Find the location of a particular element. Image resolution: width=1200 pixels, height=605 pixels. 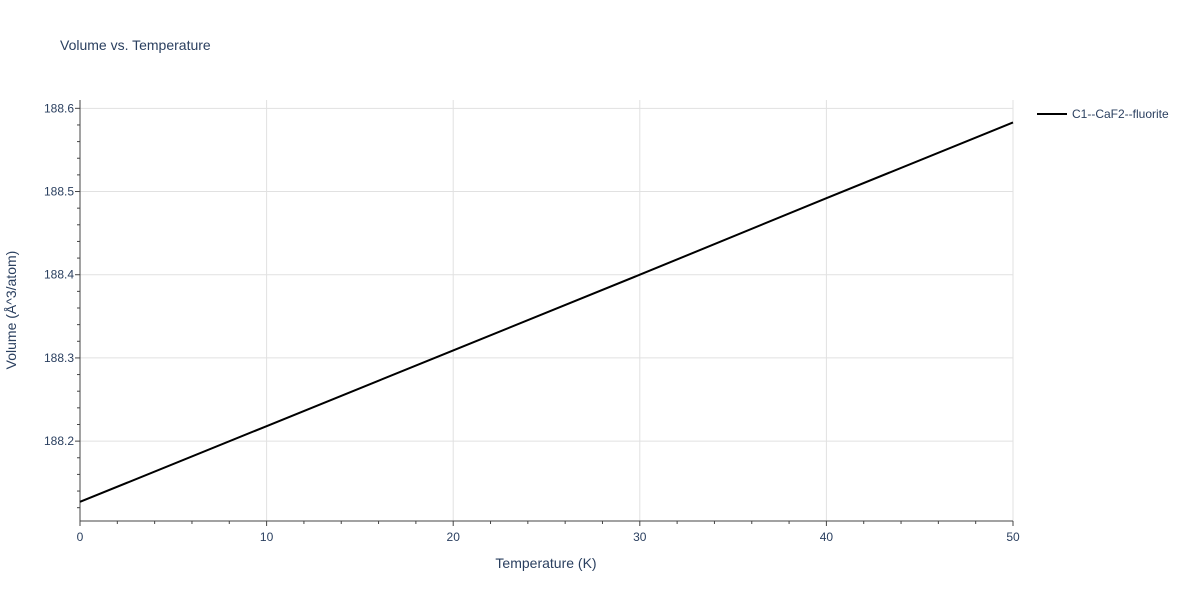

y-tick-label: 188.5 is located at coordinates (59, 192).